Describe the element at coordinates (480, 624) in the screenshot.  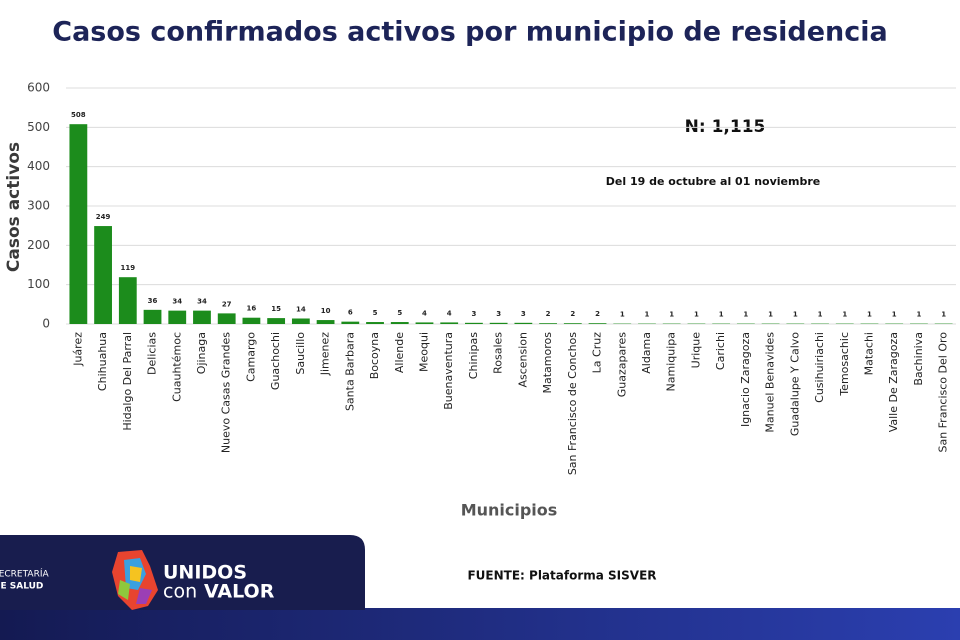
I see `footer-strip` at that location.